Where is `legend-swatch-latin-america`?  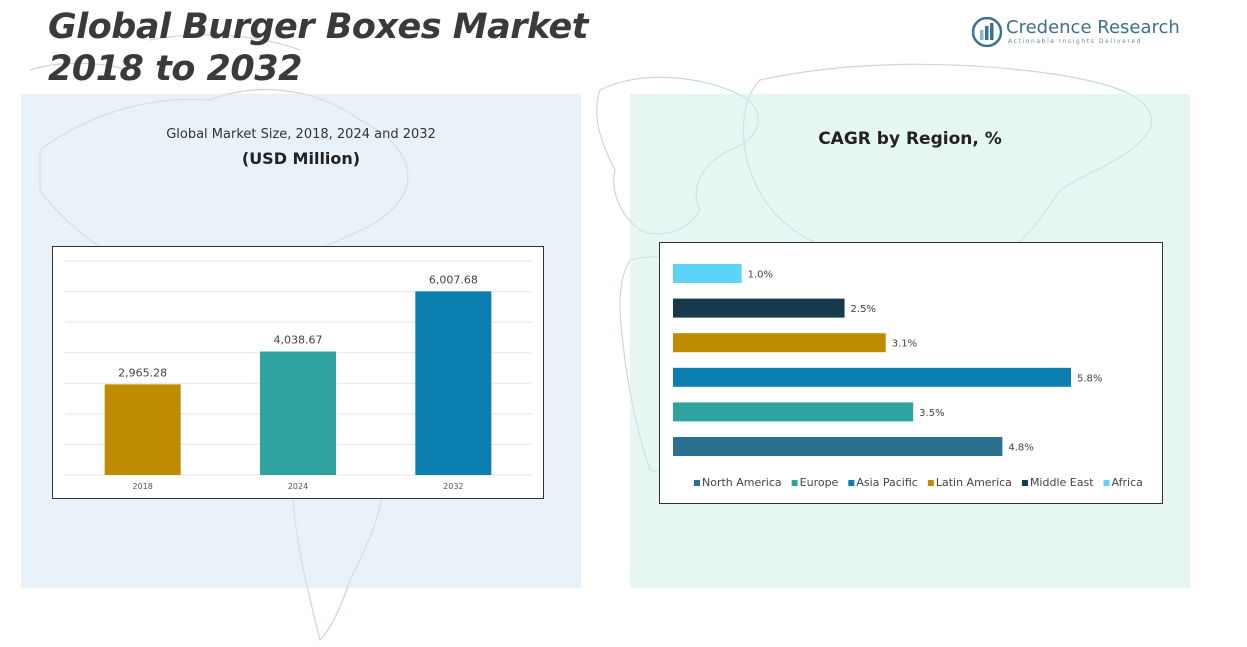 legend-swatch-latin-america is located at coordinates (930, 483).